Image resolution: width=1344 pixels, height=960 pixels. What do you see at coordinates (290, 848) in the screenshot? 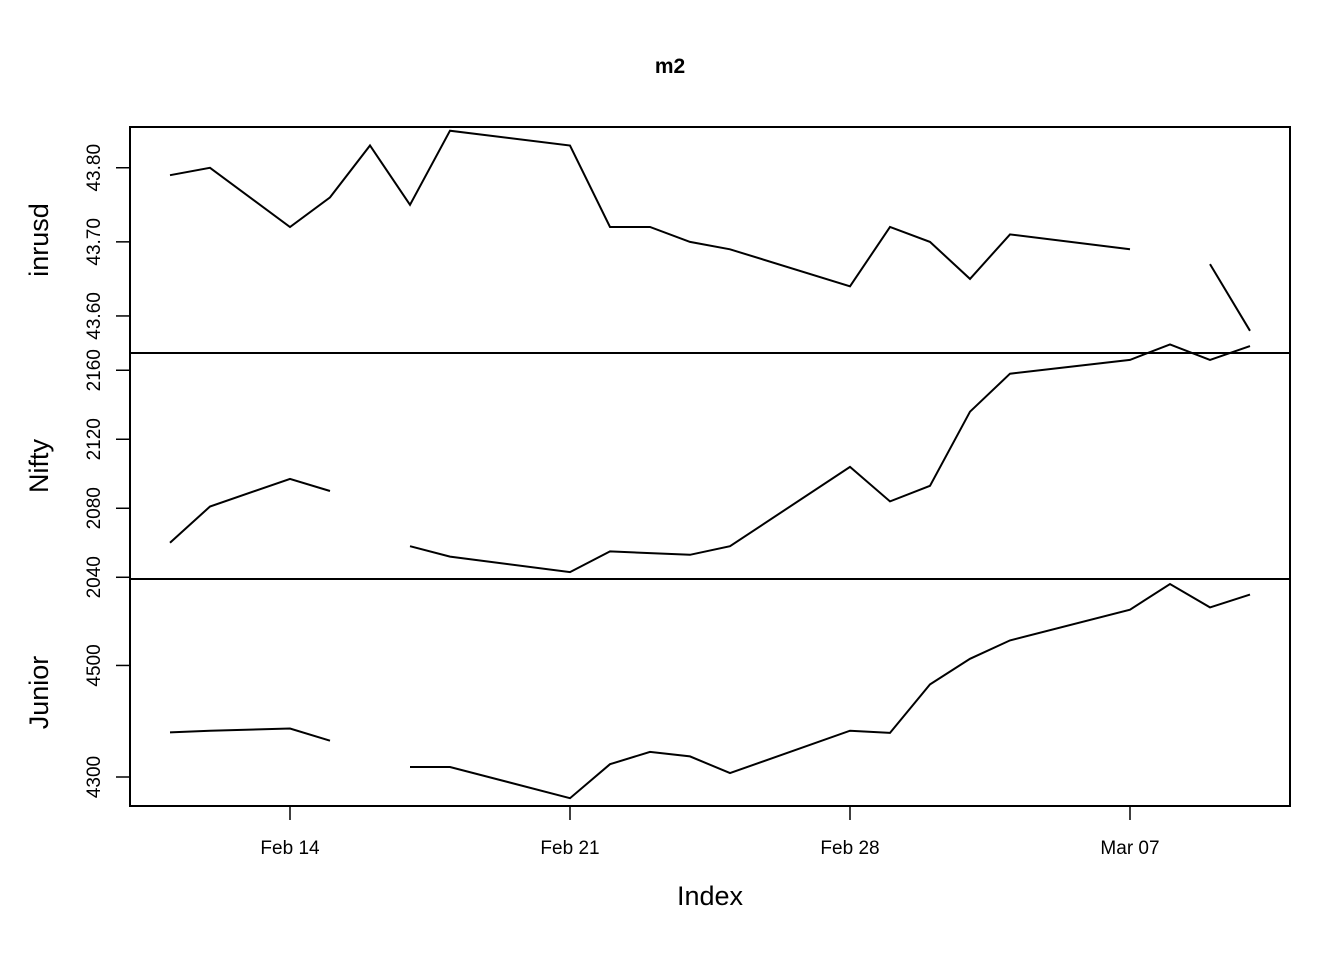
I see `x-tick-label: Feb 14` at bounding box center [290, 848].